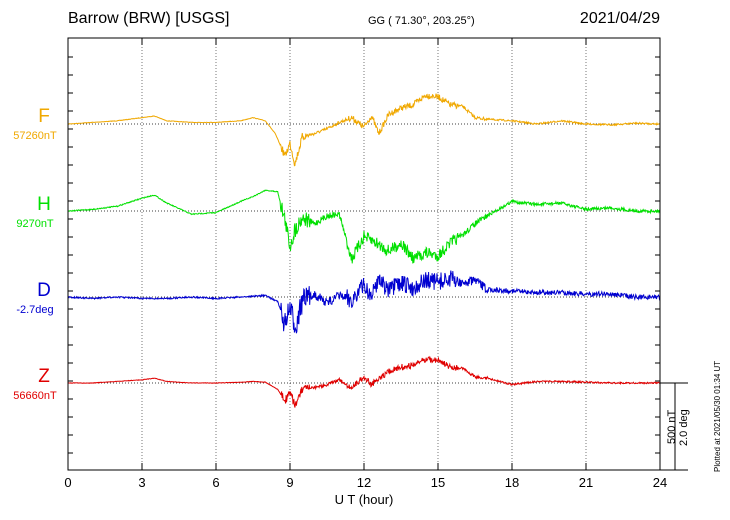  Describe the element at coordinates (141, 482) in the screenshot. I see `tick-label-x: 3` at that location.